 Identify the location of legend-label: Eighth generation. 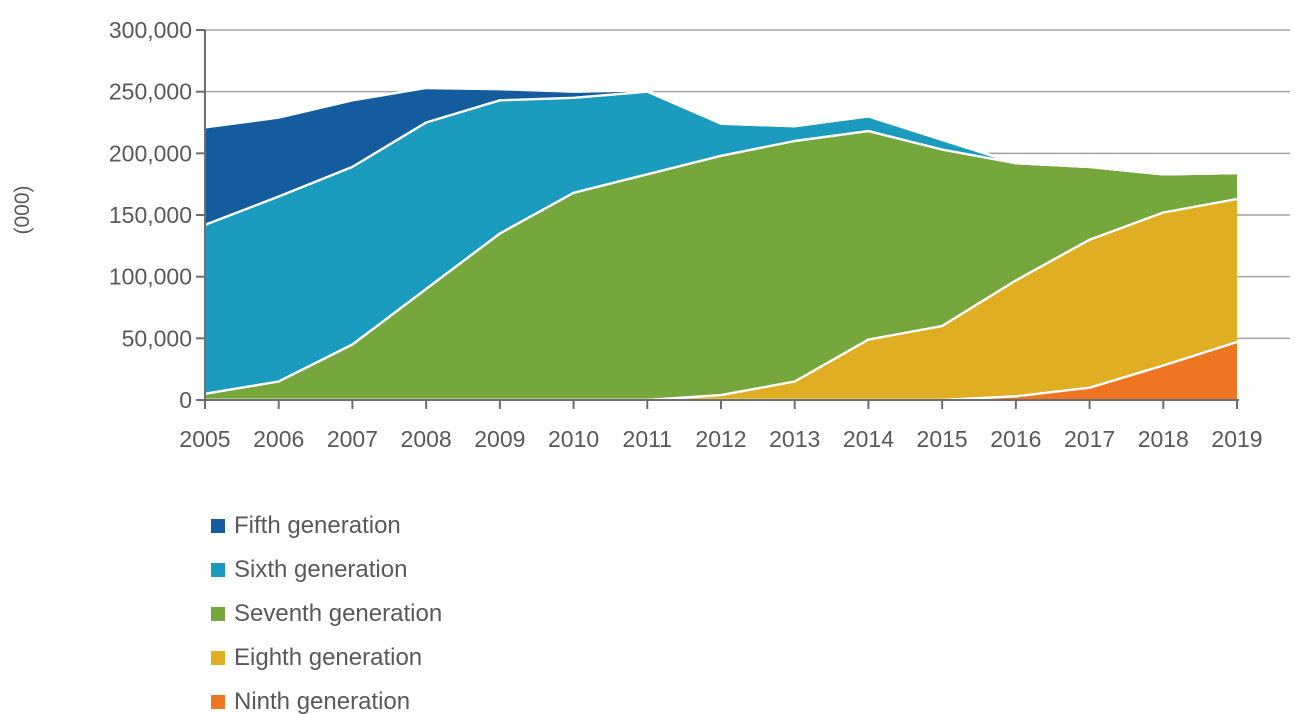
(328, 657).